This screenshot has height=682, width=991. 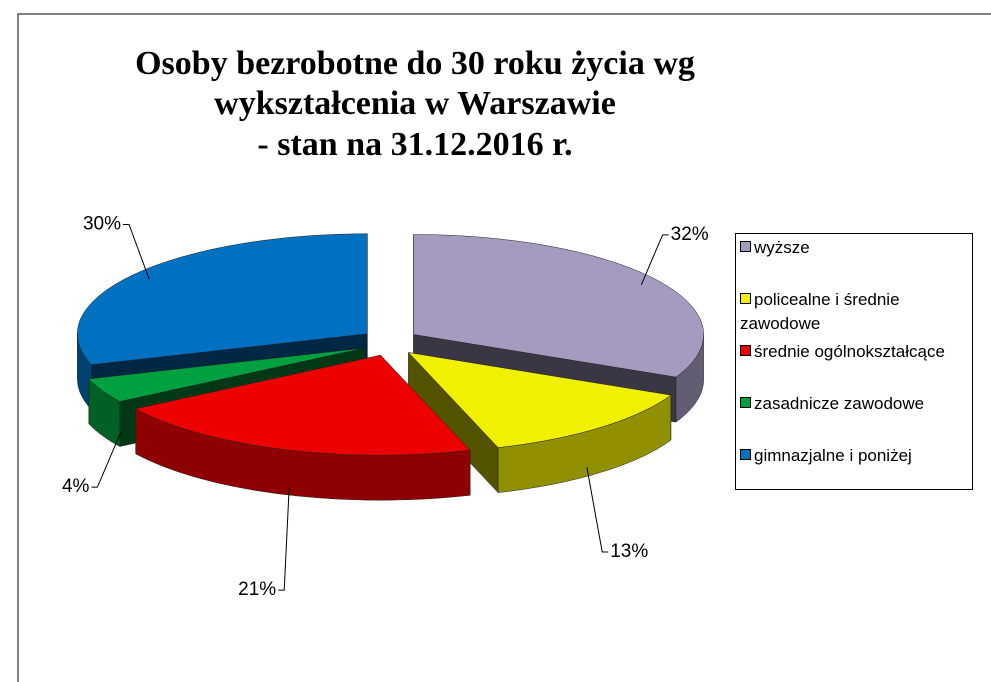 What do you see at coordinates (102, 223) in the screenshot?
I see `data-label: 30%` at bounding box center [102, 223].